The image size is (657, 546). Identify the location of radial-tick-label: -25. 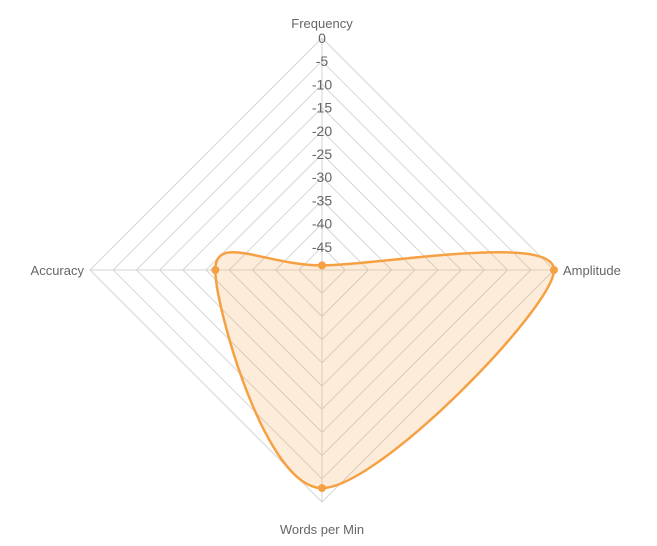
(322, 154).